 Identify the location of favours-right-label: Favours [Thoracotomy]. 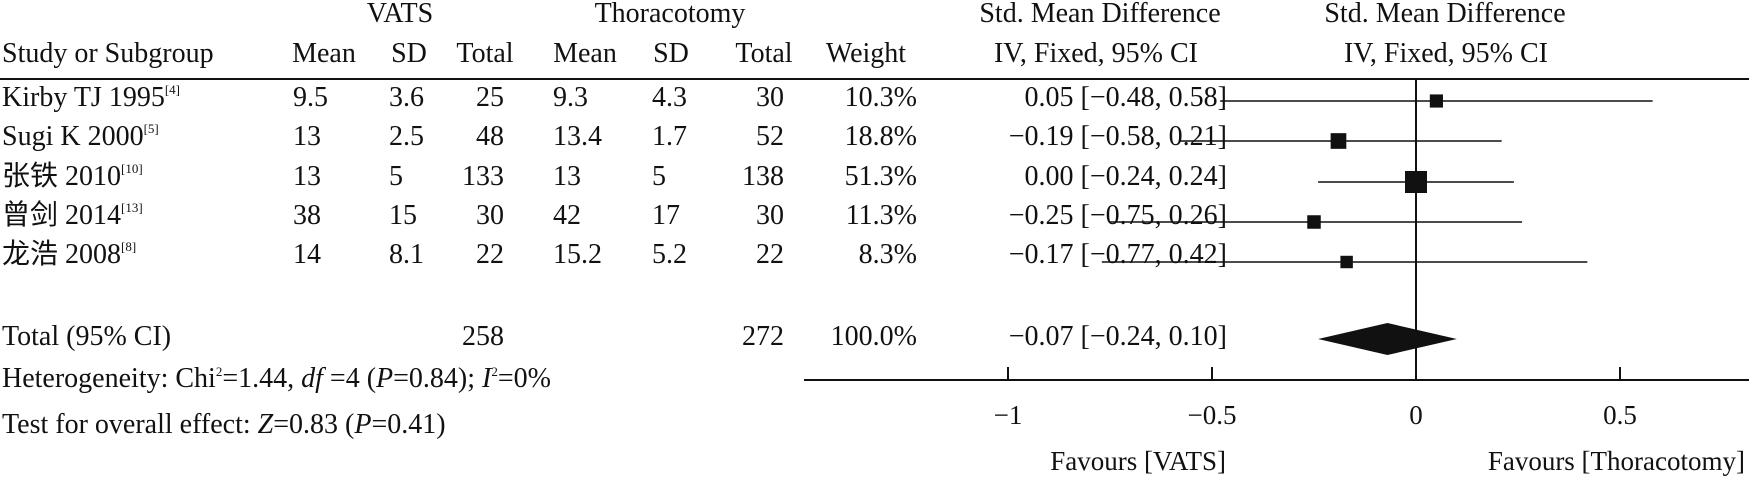
(1616, 461).